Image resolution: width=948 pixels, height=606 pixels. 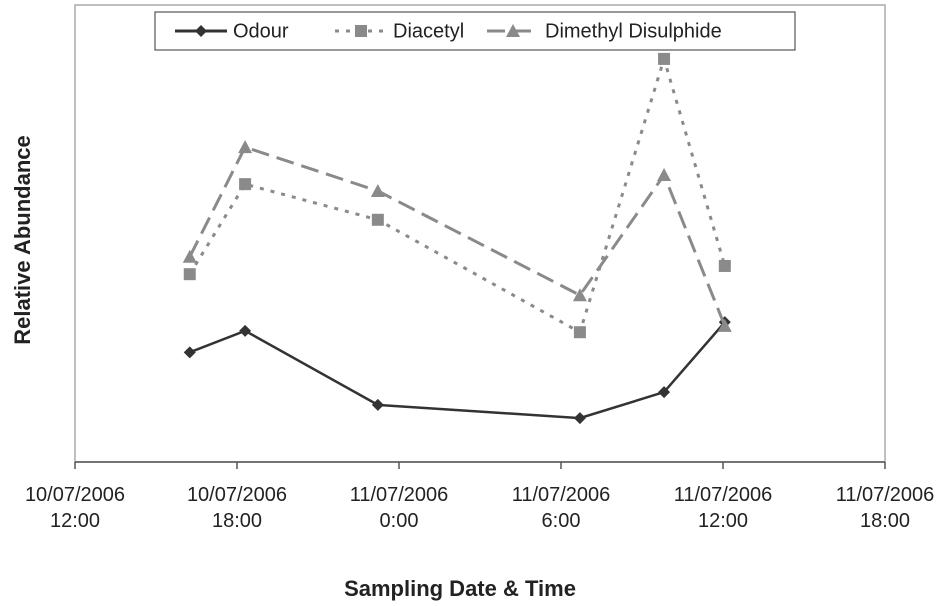 I want to click on x-axis-title: Sampling Date & Time, so click(x=460, y=588).